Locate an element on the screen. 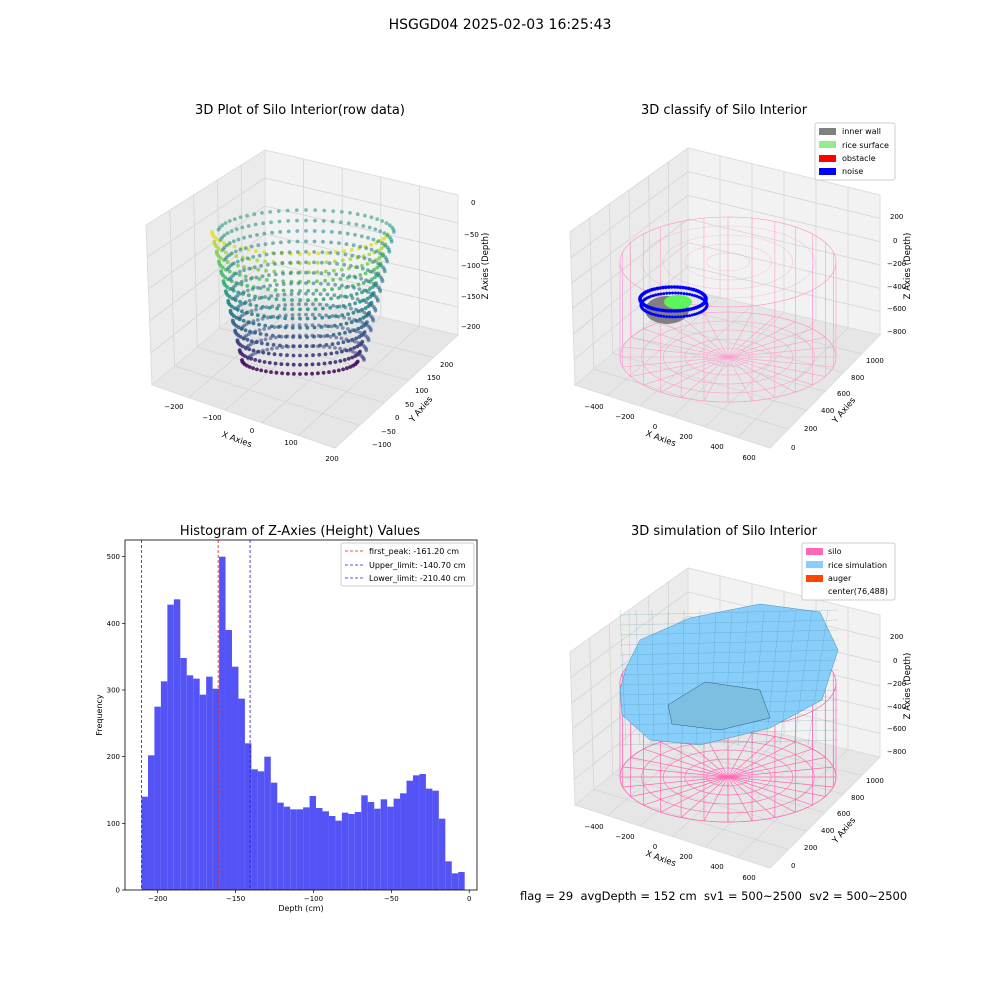  legend-label: rice surface is located at coordinates (865, 145).